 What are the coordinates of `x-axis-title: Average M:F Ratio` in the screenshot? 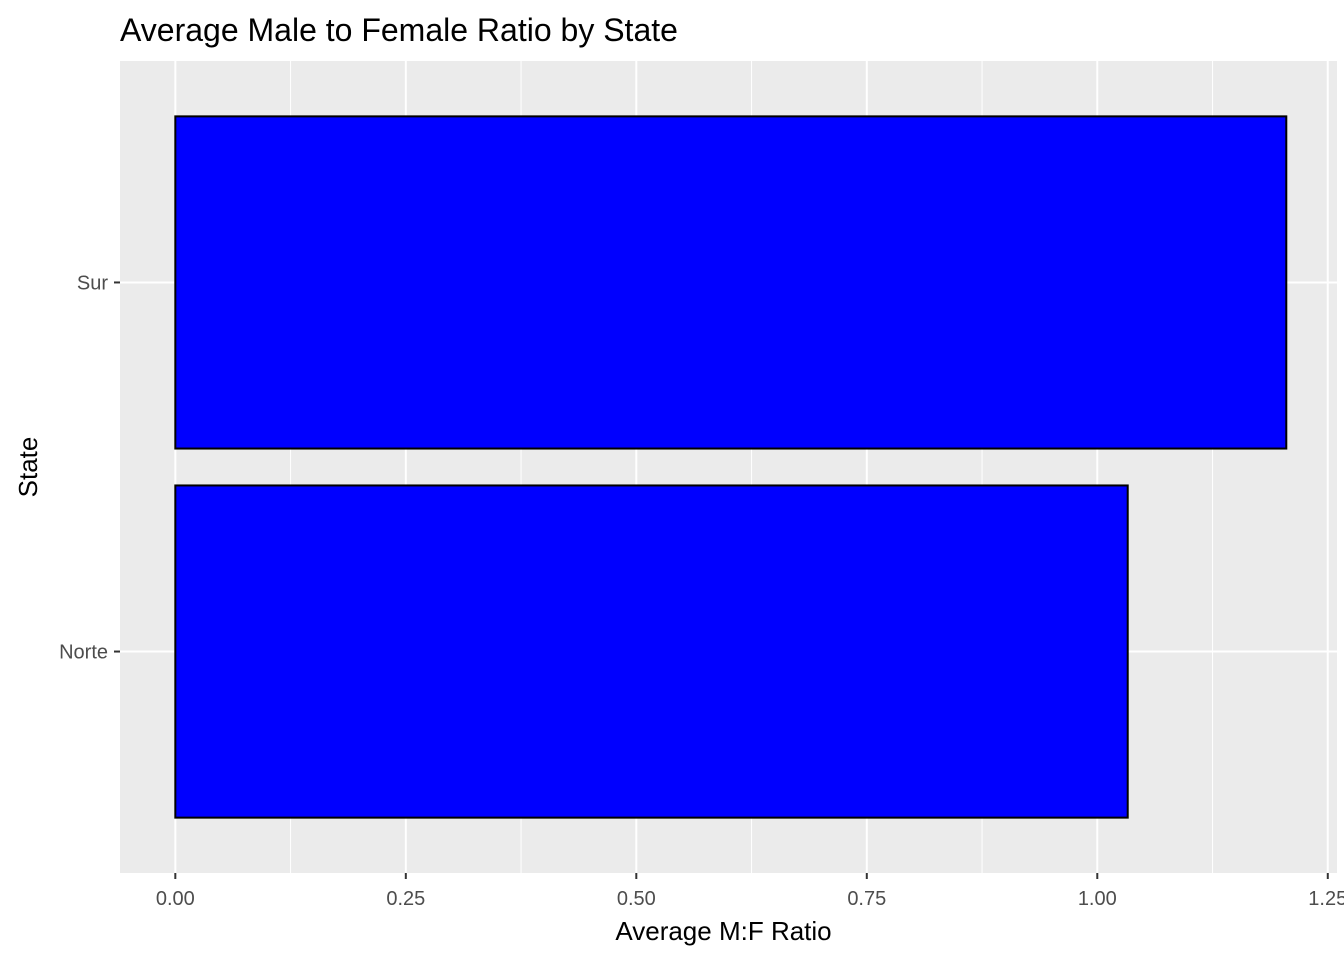 It's located at (723, 931).